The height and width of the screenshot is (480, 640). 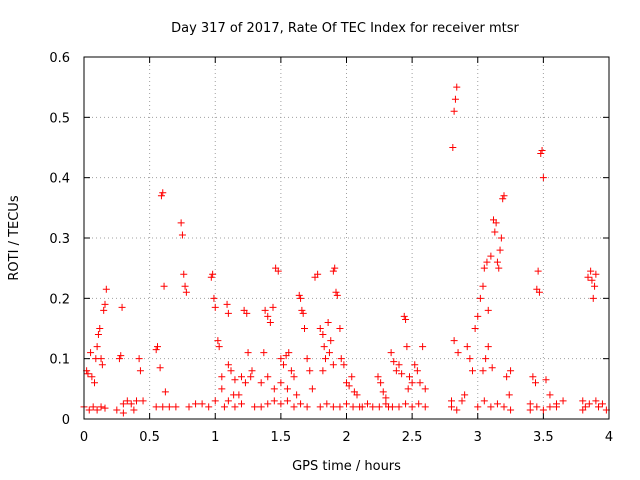 What do you see at coordinates (59, 299) in the screenshot?
I see `y-tick-label: 0.2` at bounding box center [59, 299].